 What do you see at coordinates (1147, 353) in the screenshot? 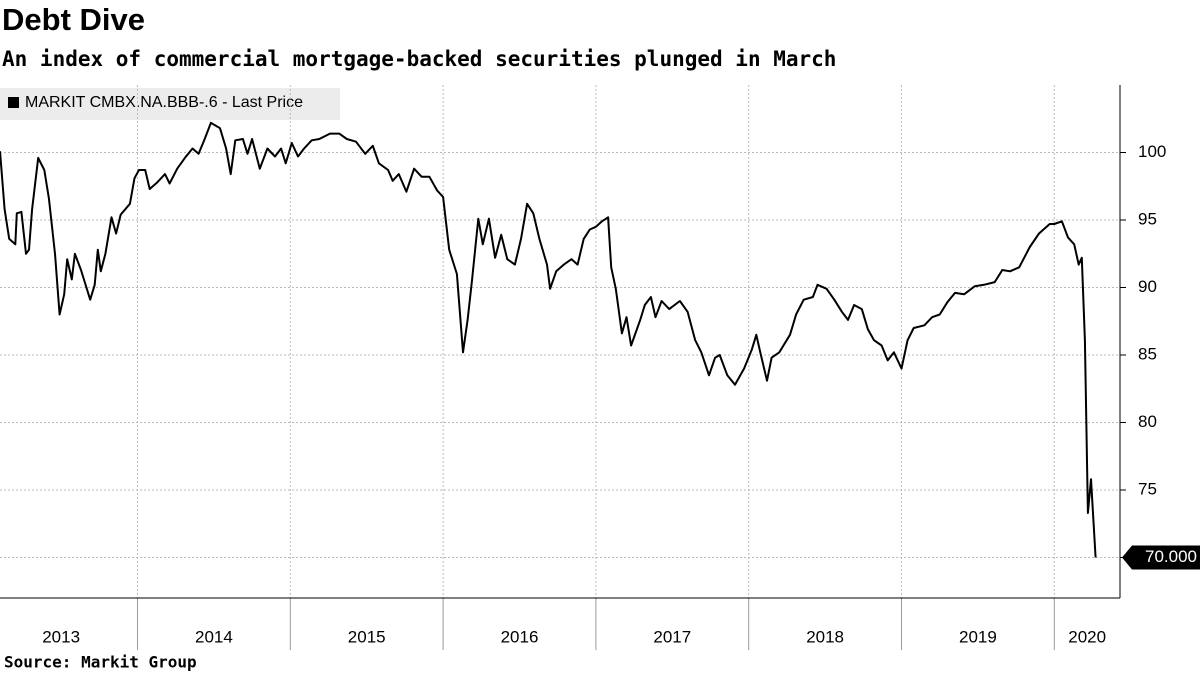
I see `y-tick-label: 85` at bounding box center [1147, 353].